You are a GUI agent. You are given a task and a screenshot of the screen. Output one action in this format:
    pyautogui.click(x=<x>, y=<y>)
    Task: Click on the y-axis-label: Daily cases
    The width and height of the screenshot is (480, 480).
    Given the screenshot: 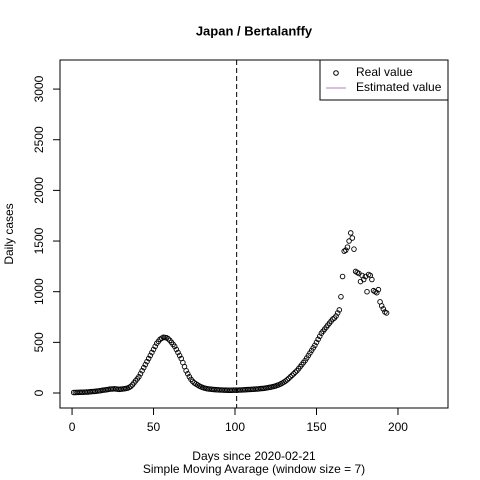 What is the action you would take?
    pyautogui.click(x=9, y=233)
    